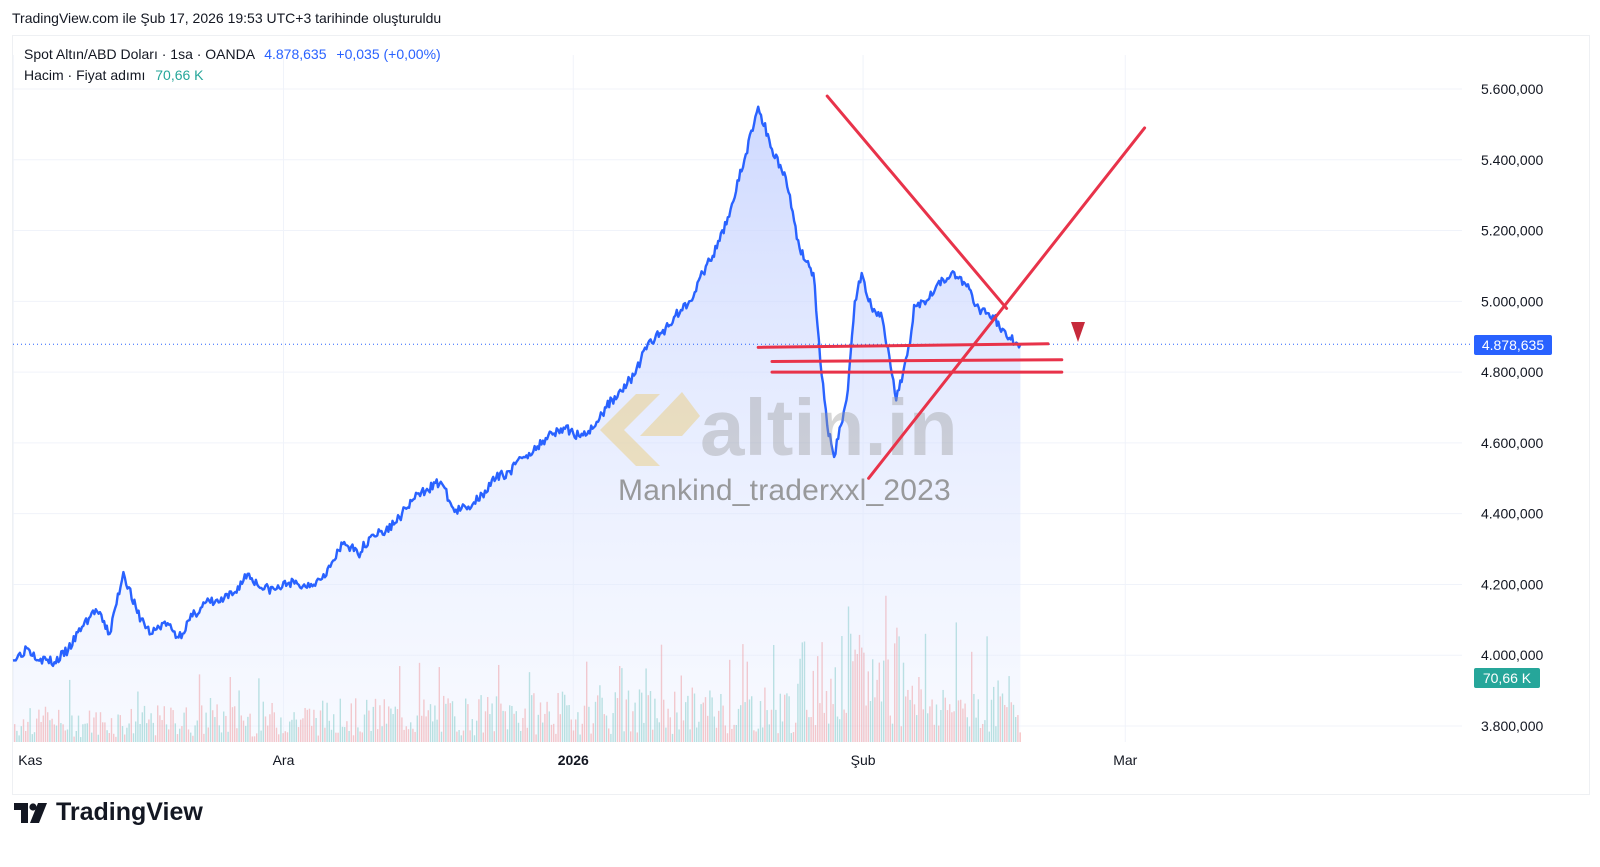 The image size is (1600, 867). I want to click on tradingview-brand: TradingView, so click(108, 812).